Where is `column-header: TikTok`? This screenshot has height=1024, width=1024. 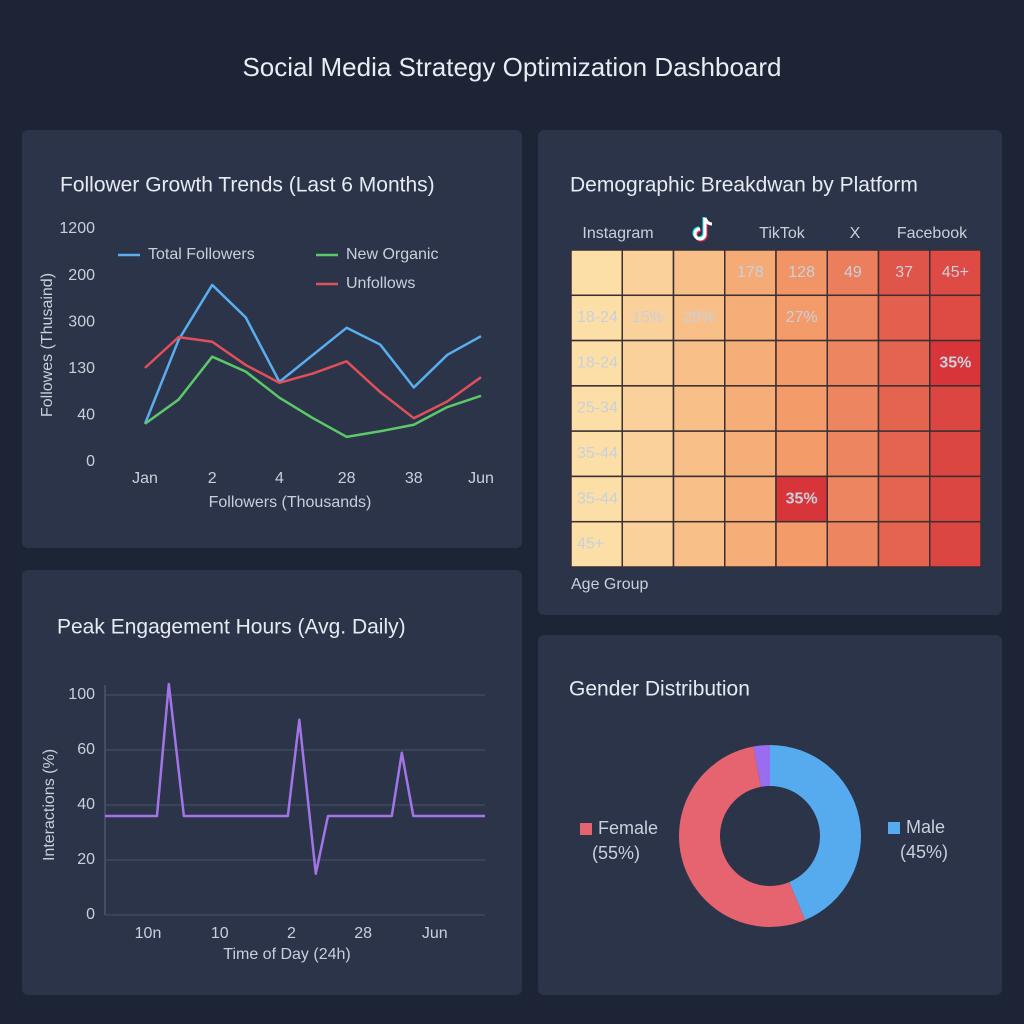
column-header: TikTok is located at coordinates (782, 233).